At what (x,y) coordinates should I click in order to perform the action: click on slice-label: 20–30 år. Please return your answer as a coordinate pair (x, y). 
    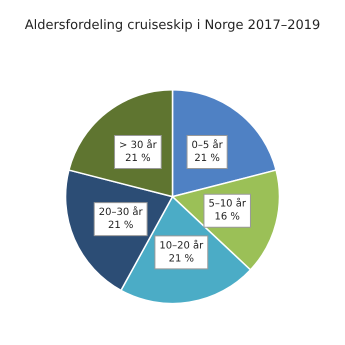
    Looking at the image, I should click on (121, 212).